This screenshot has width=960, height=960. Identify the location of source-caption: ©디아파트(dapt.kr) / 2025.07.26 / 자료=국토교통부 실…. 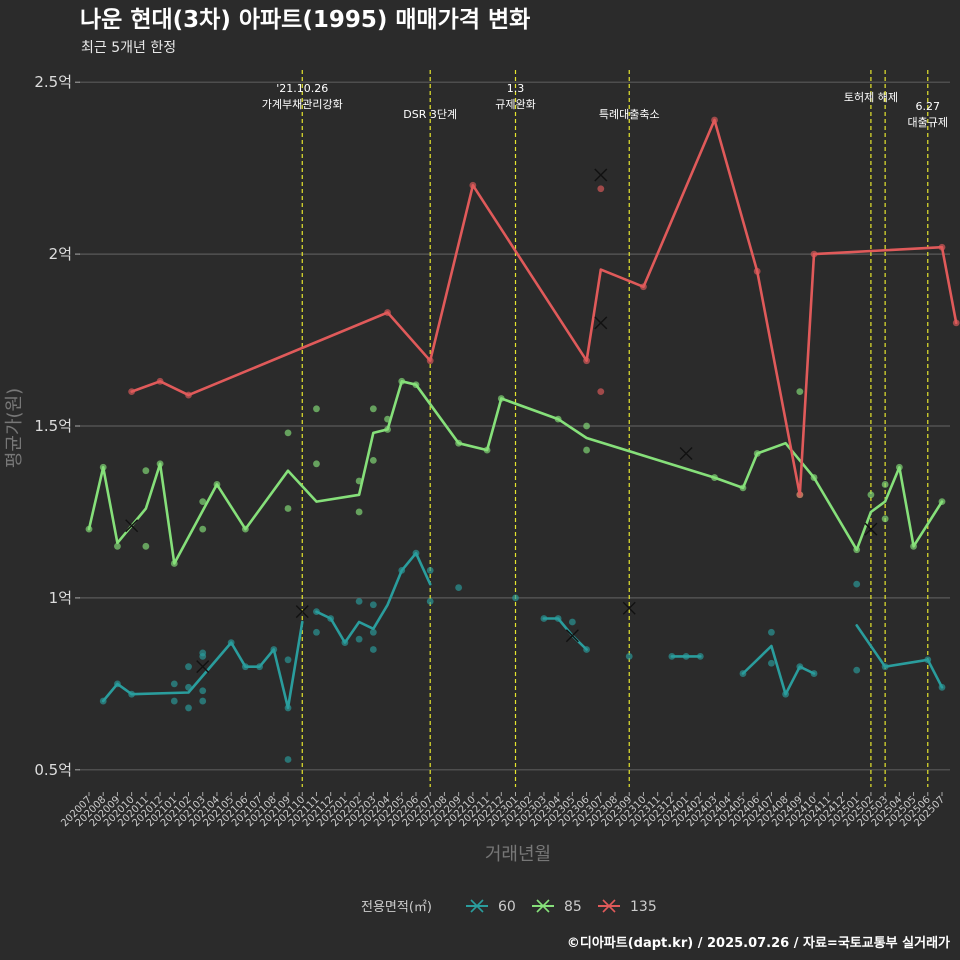
(758, 943).